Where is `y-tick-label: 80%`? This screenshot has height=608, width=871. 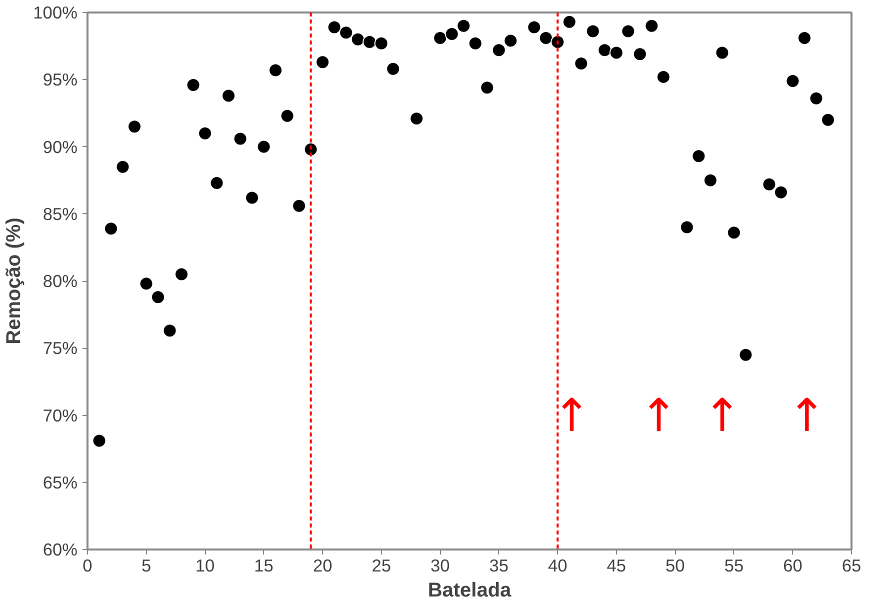
y-tick-label: 80% is located at coordinates (60, 281).